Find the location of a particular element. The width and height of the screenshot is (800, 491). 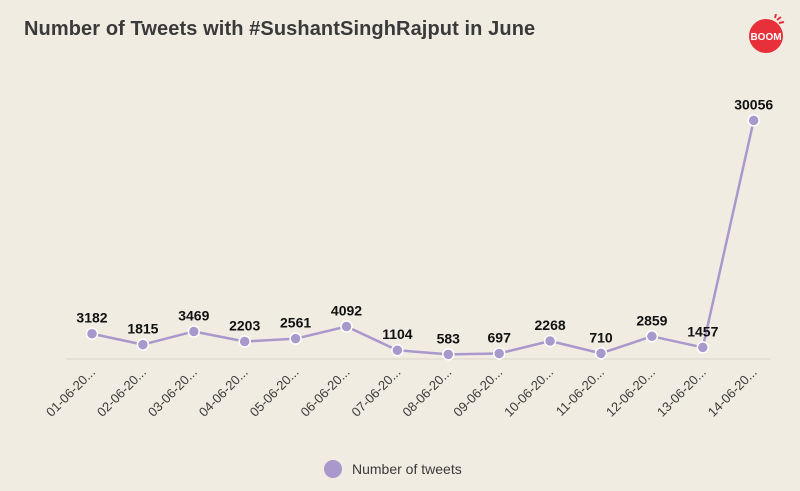

data-label: 1457 is located at coordinates (702, 331).